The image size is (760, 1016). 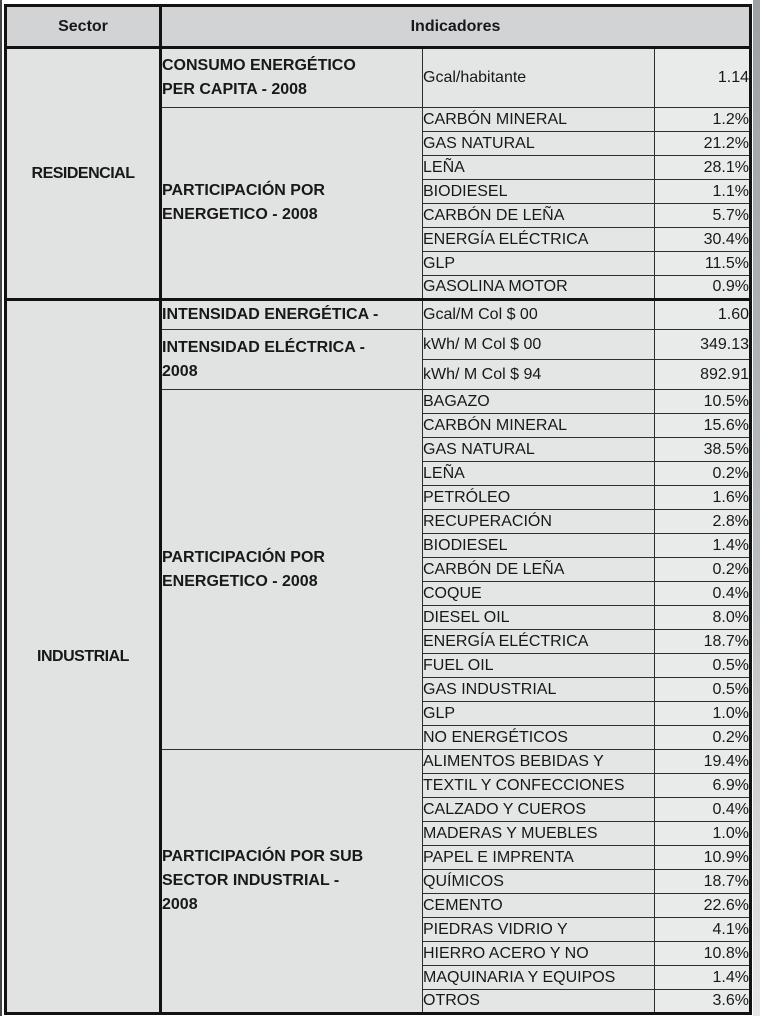 I want to click on indicator-name-cell: GAS NATURAL, so click(x=538, y=449).